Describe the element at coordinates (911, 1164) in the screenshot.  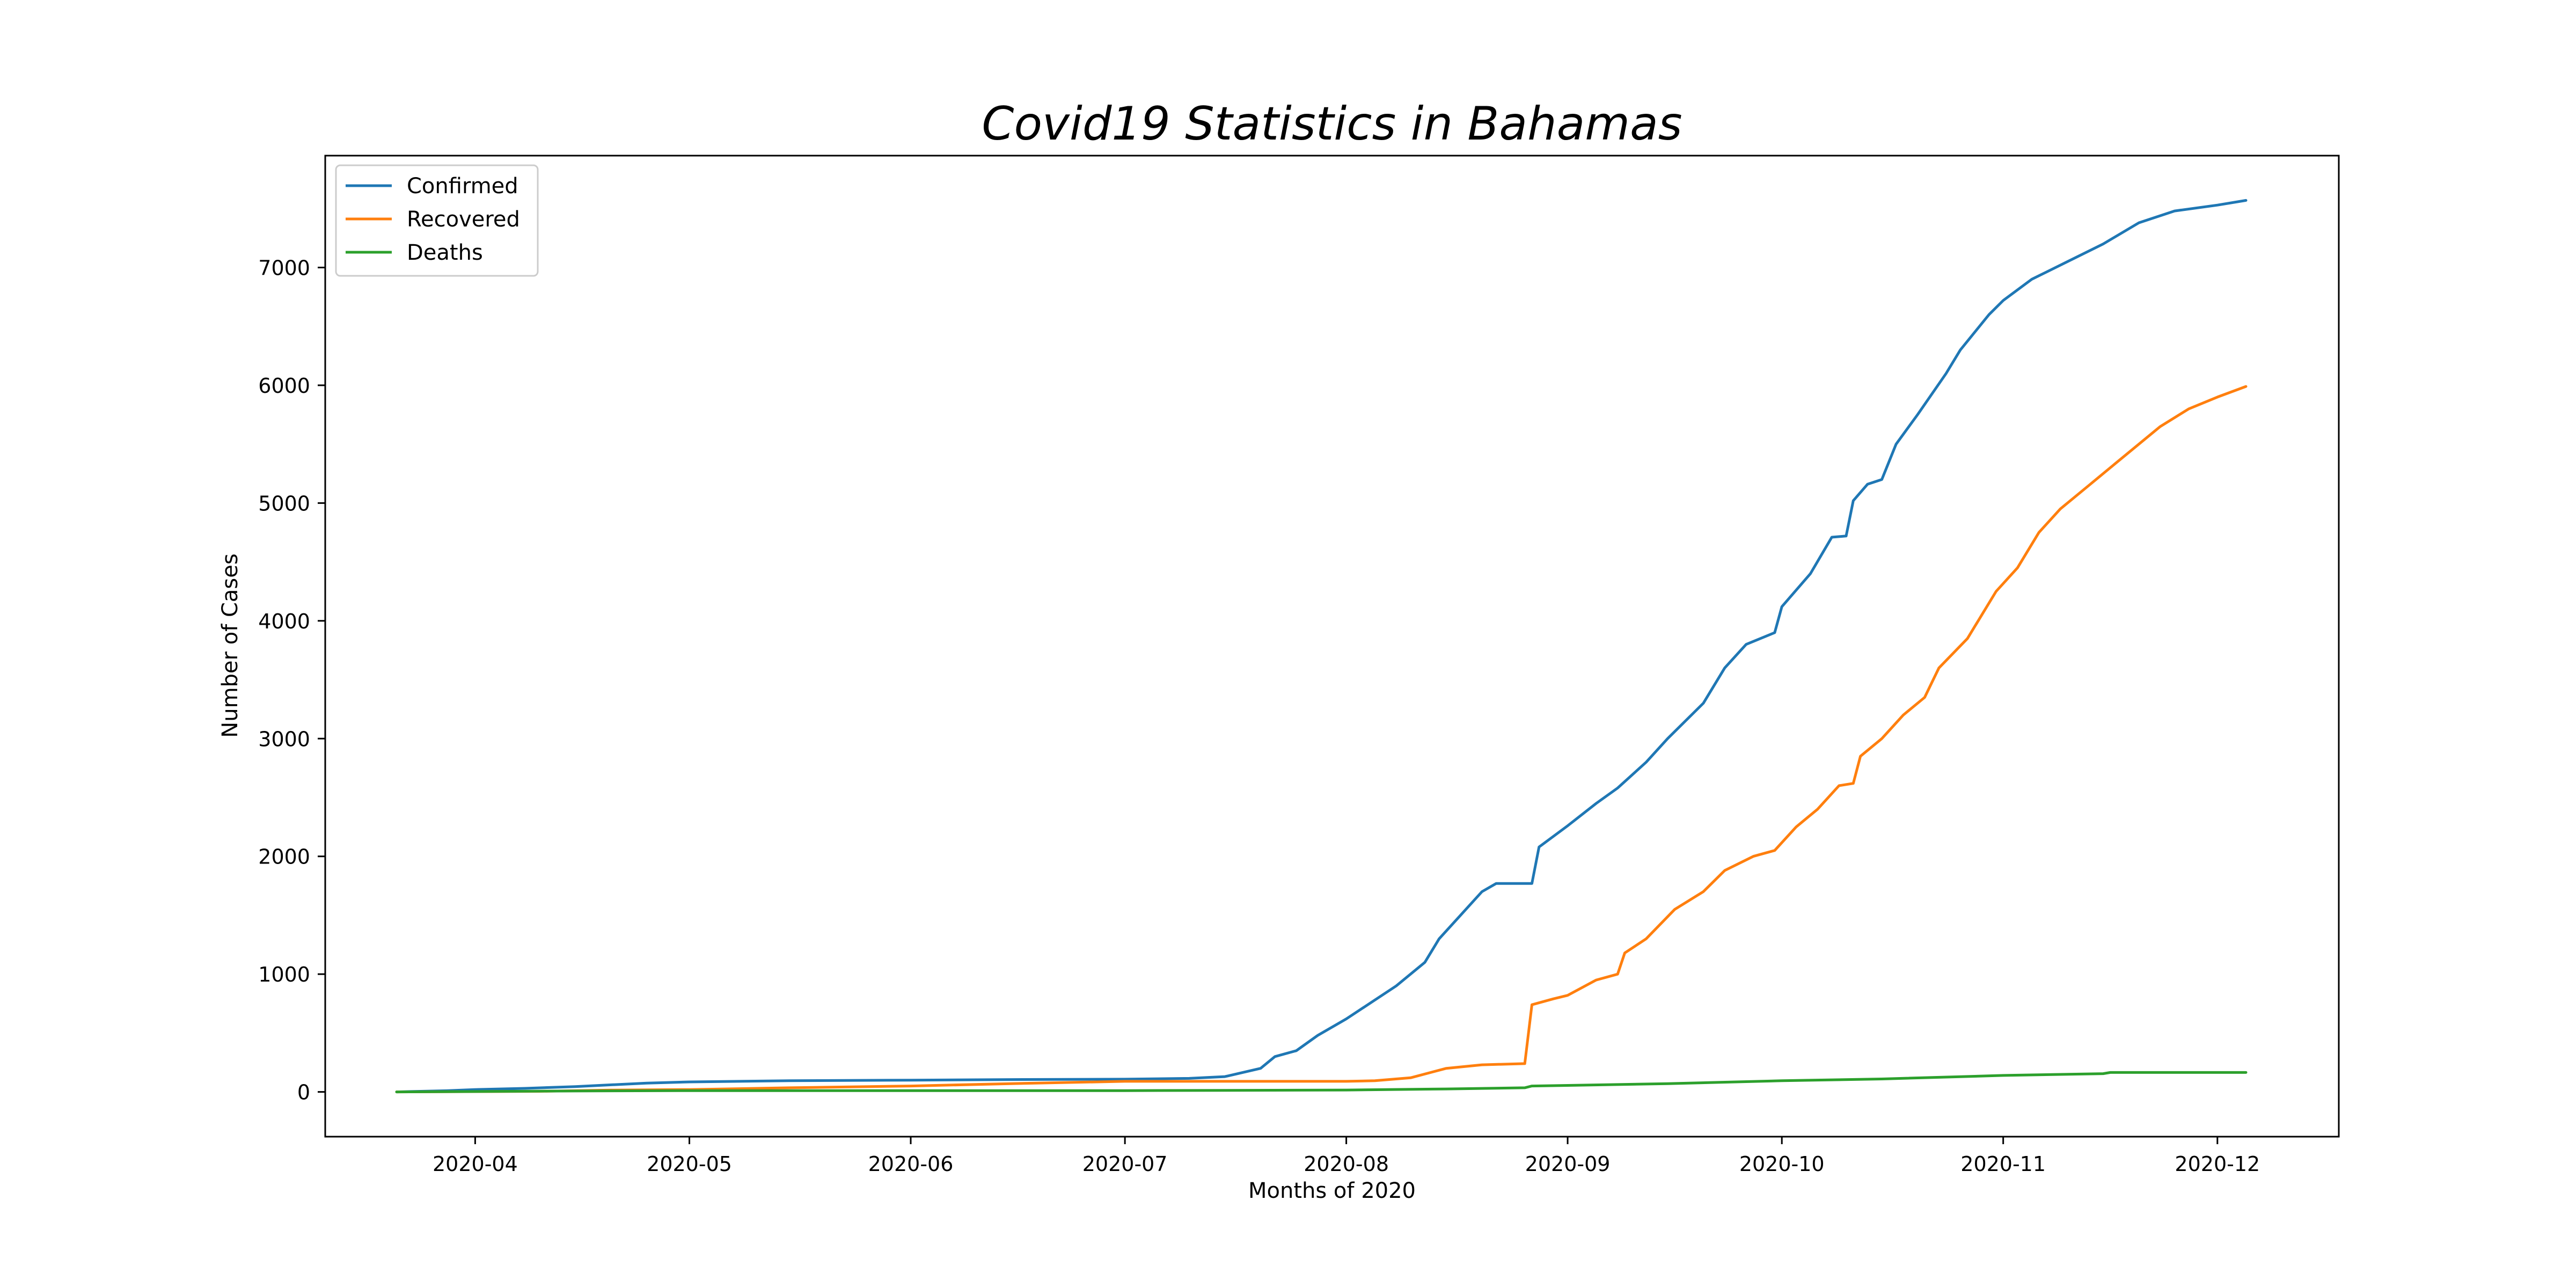
I see `x-tick-label: 2020-06` at that location.